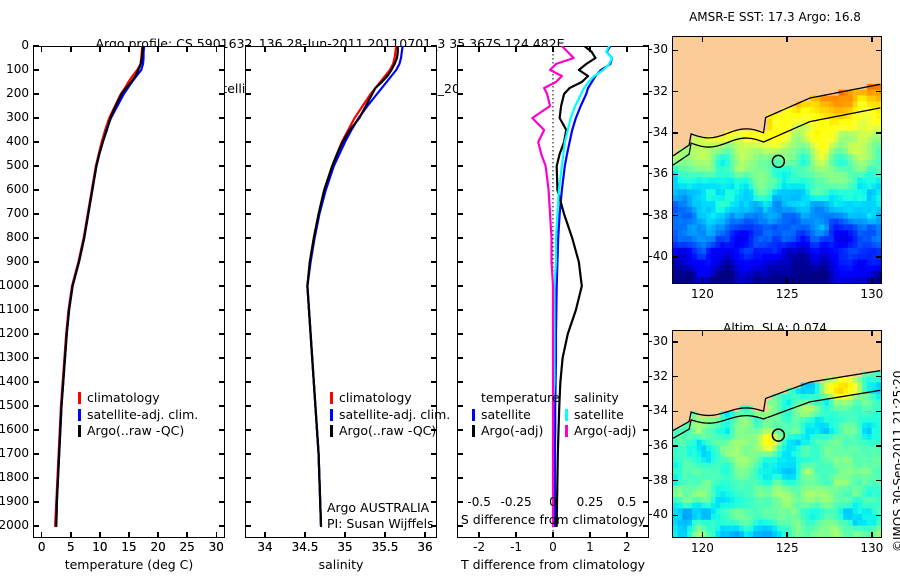 Image resolution: width=900 pixels, height=580 pixels. Describe the element at coordinates (658, 214) in the screenshot. I see `sst-map-lat-label: -38` at that location.